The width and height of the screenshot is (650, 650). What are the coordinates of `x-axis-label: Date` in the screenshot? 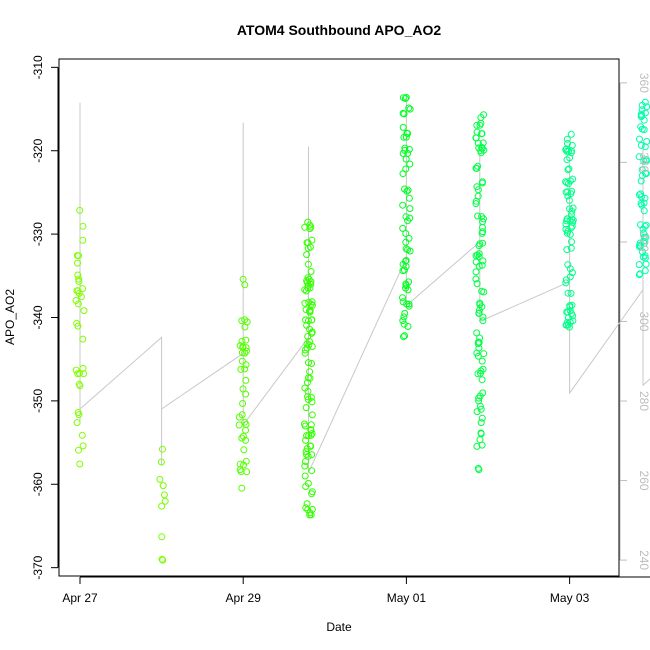 It's located at (339, 627).